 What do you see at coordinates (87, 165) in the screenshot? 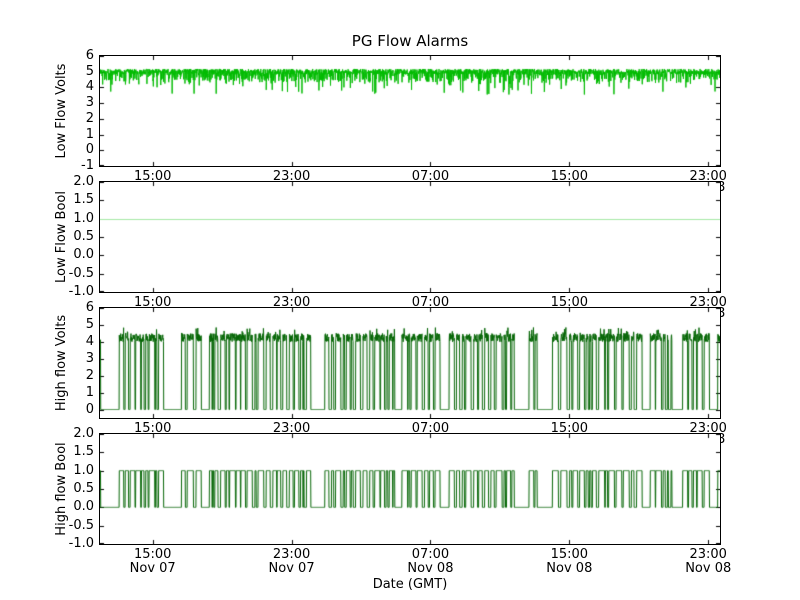
I see `y-tick-label: -1` at bounding box center [87, 165].